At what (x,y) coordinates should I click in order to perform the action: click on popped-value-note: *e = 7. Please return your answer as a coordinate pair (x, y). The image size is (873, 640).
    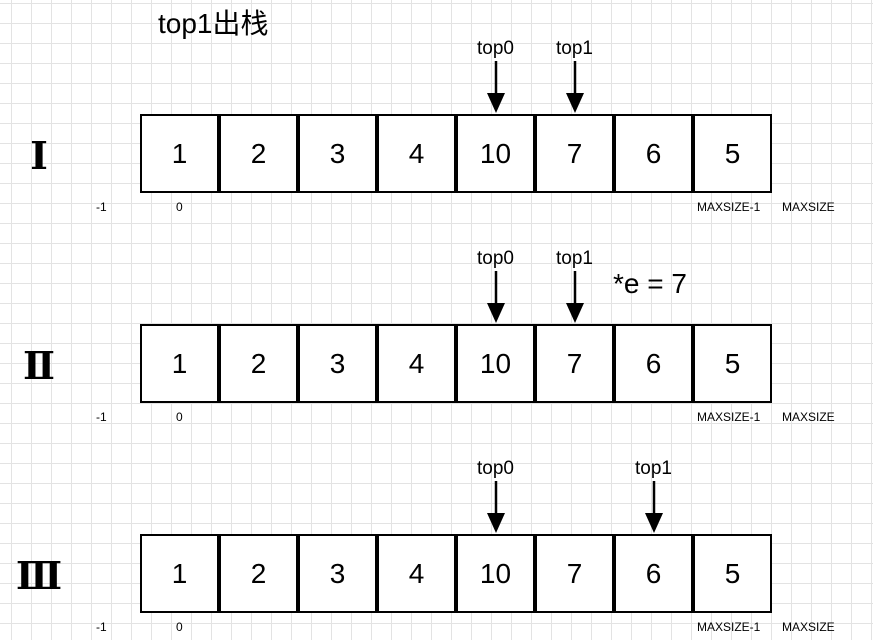
    Looking at the image, I should click on (650, 283).